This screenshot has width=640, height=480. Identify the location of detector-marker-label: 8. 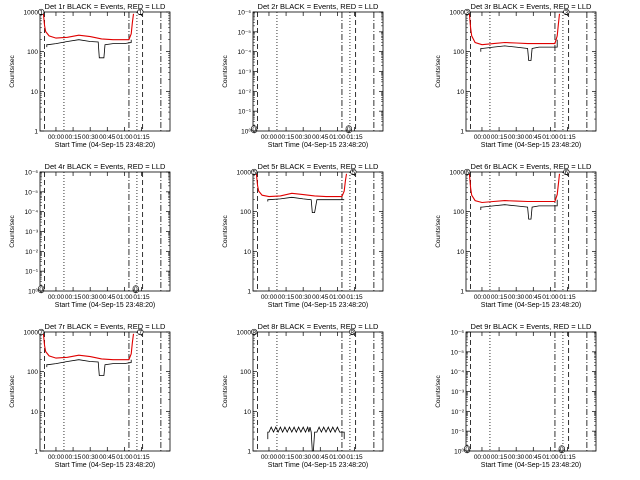
(254, 332).